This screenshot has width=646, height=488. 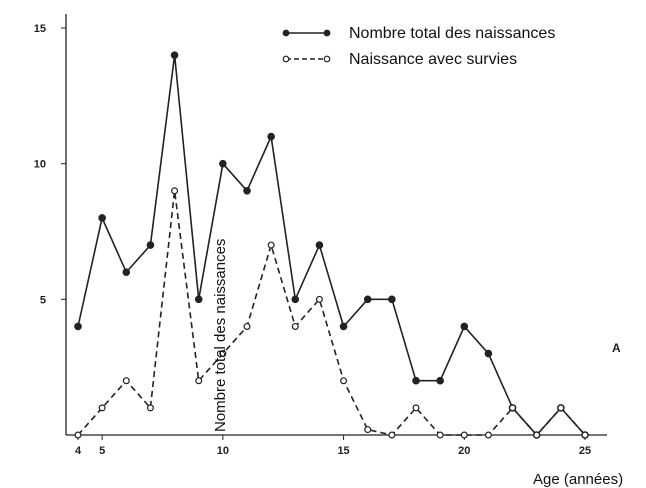 I want to click on y-axis-label: Nombre total des naissances, so click(x=220, y=335).